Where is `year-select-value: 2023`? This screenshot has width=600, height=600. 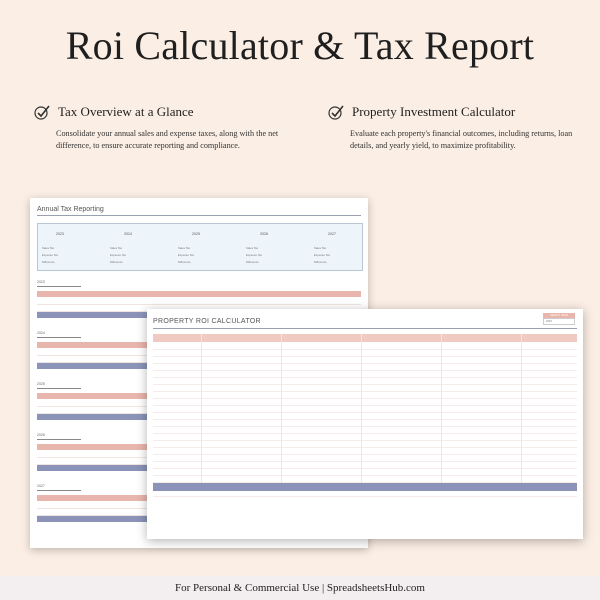 year-select-value: 2023 is located at coordinates (559, 321).